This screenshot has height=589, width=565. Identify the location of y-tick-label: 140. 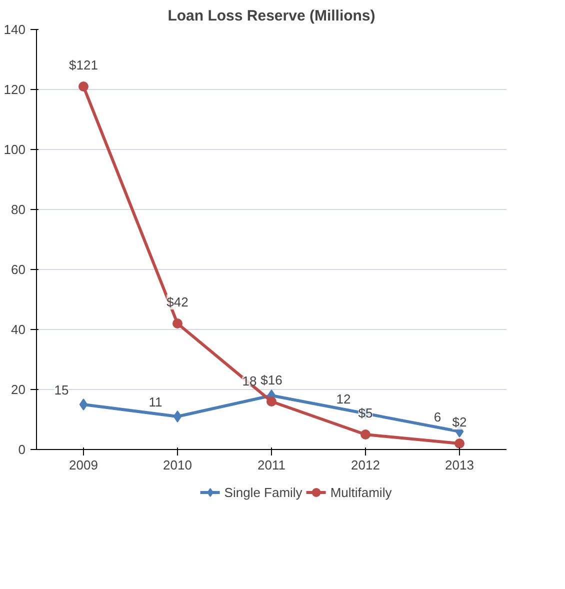
(15, 29).